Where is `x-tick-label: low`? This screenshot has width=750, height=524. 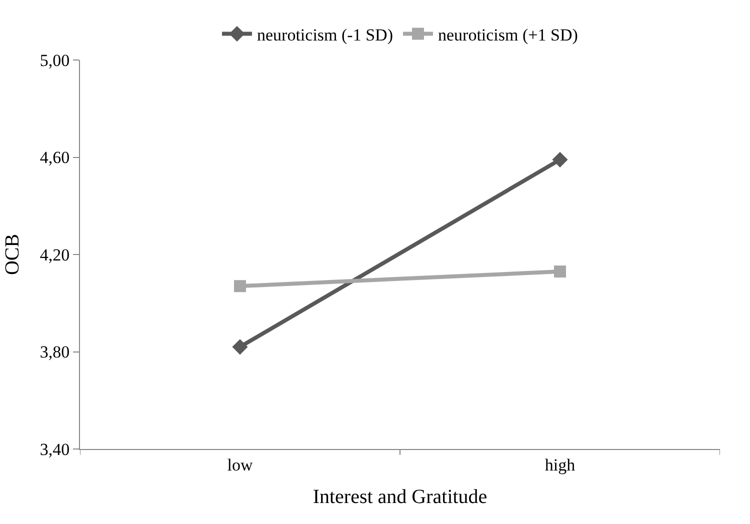 x-tick-label: low is located at coordinates (240, 464).